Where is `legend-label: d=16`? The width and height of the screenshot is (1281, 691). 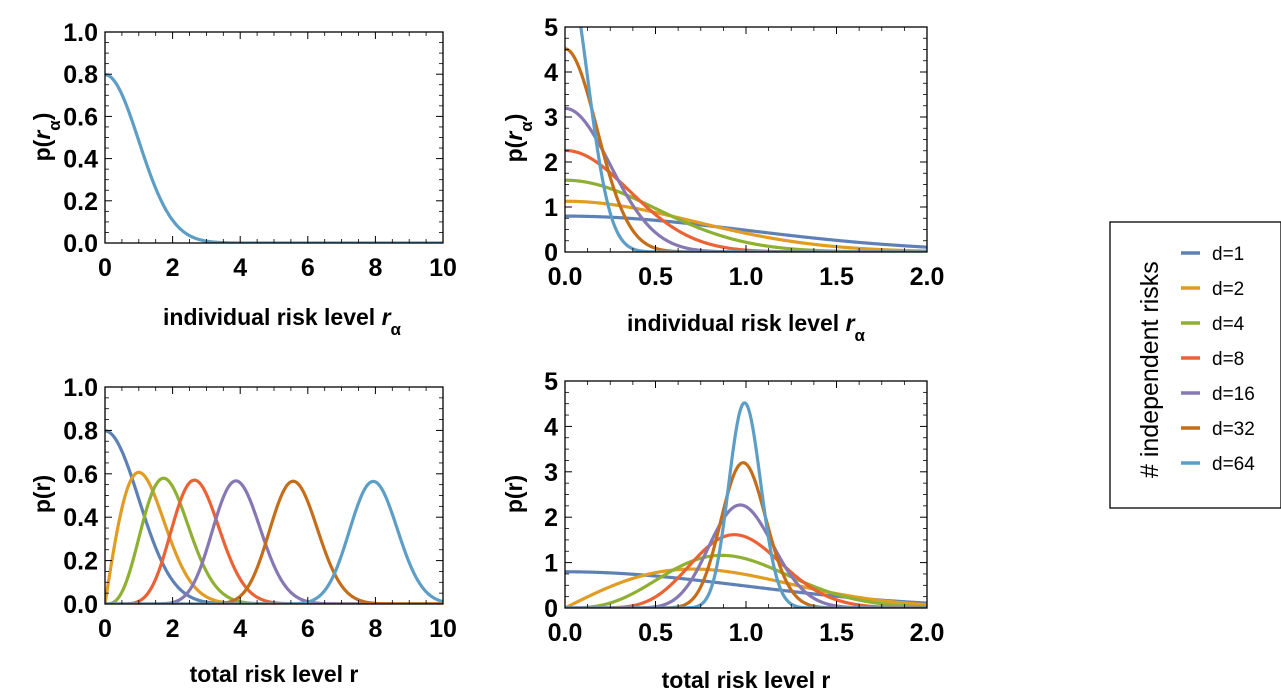 legend-label: d=16 is located at coordinates (1233, 394).